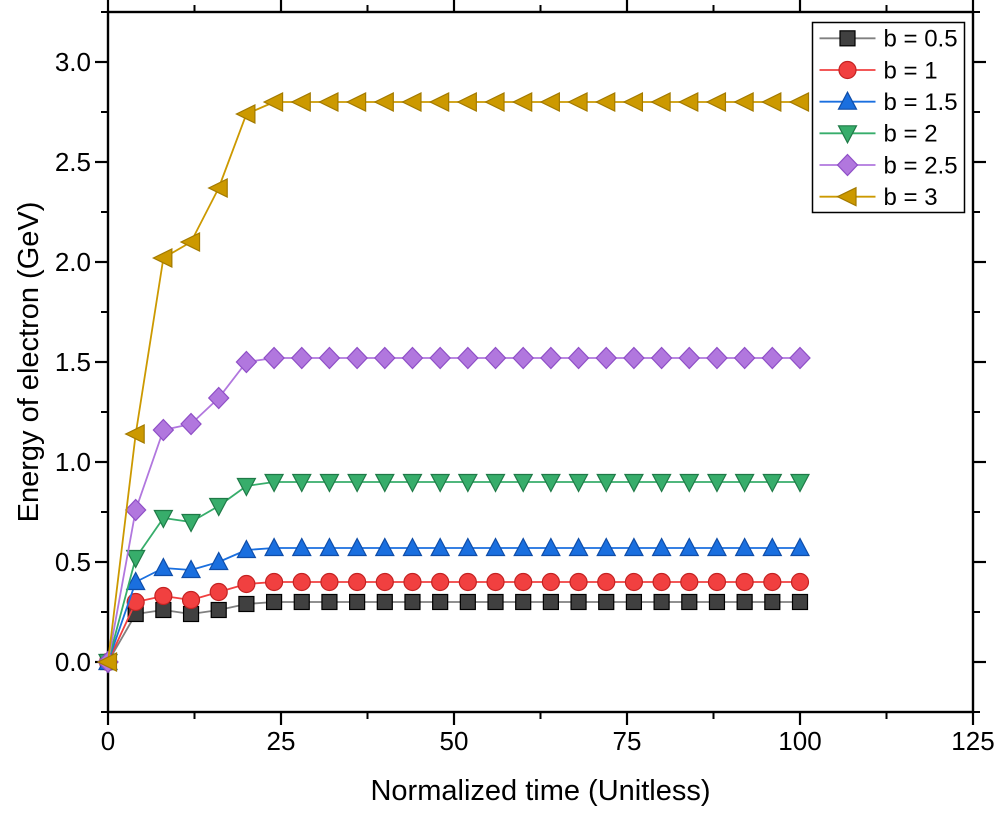  What do you see at coordinates (281, 741) in the screenshot?
I see `x-tick-label: 25` at bounding box center [281, 741].